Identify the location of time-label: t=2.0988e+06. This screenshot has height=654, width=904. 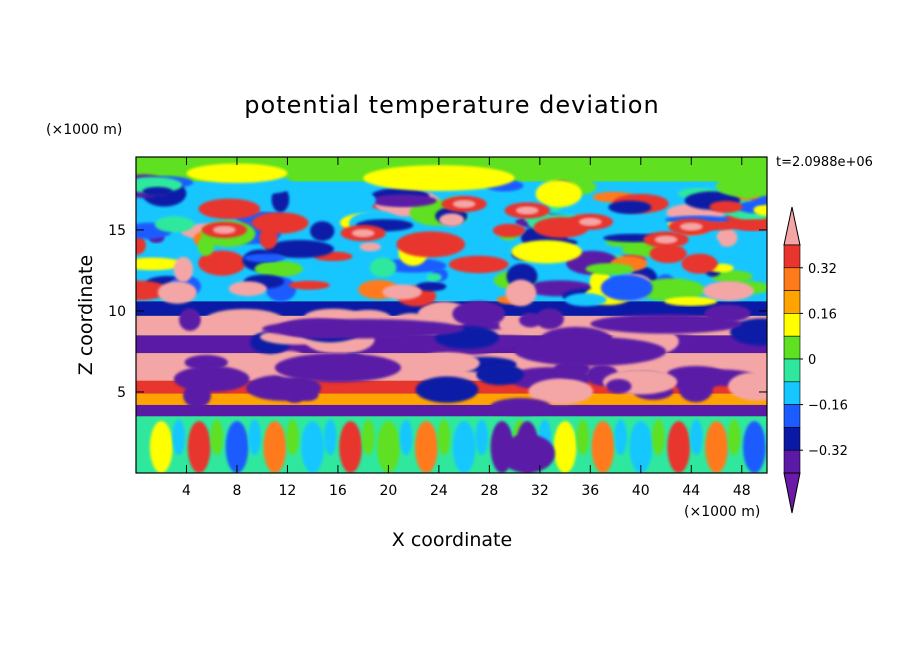
(824, 162).